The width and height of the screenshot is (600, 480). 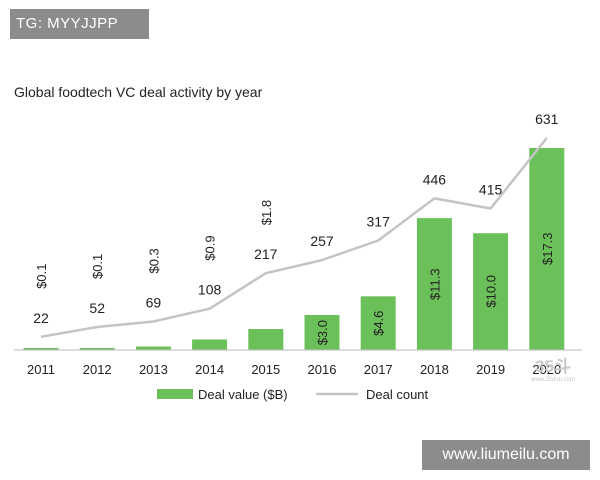 I want to click on x-tick-label-2016: 2016, so click(x=322, y=369).